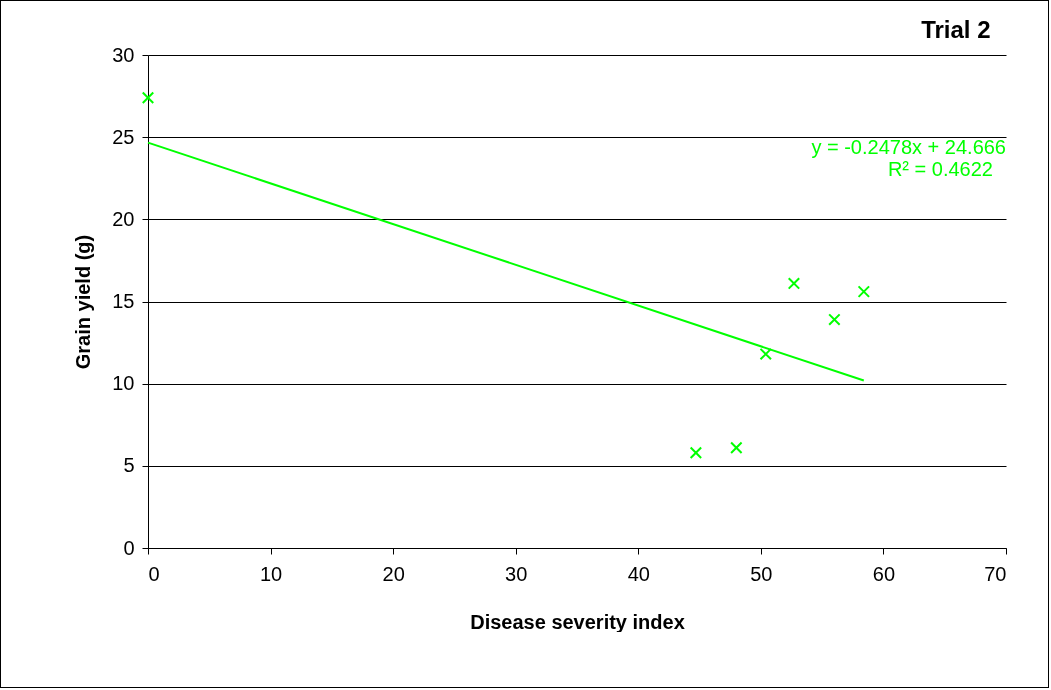 This screenshot has height=690, width=1051. I want to click on x-tick-label: 10, so click(271, 573).